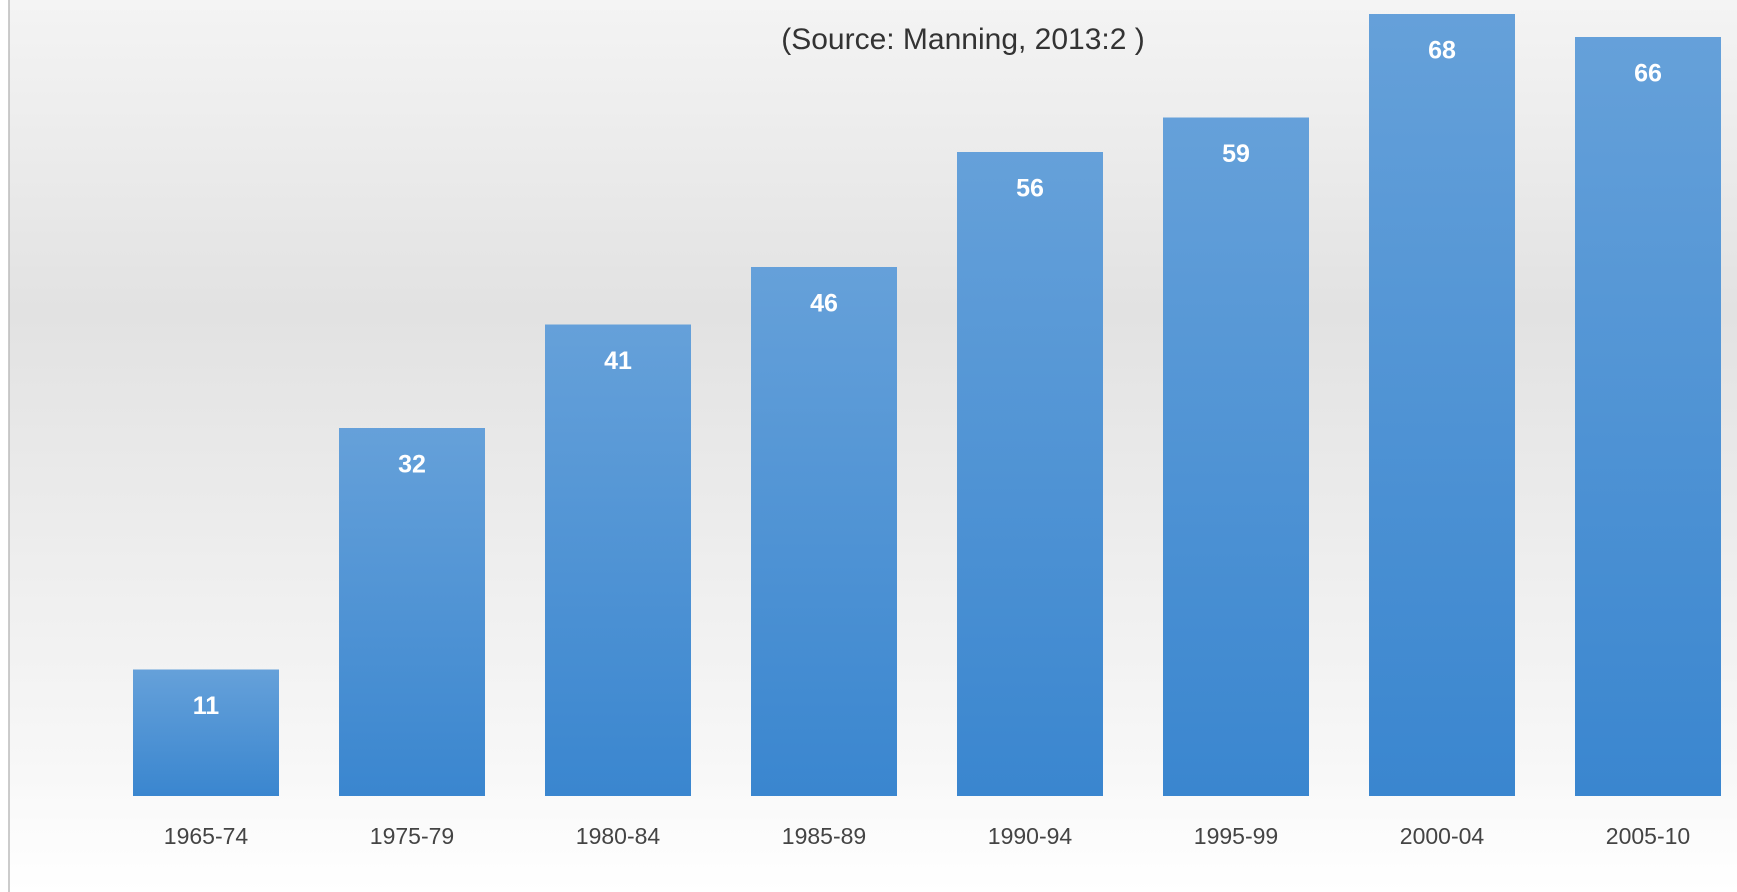 The image size is (1737, 892). Describe the element at coordinates (1648, 836) in the screenshot. I see `x-tick-label: 2005-10` at that location.